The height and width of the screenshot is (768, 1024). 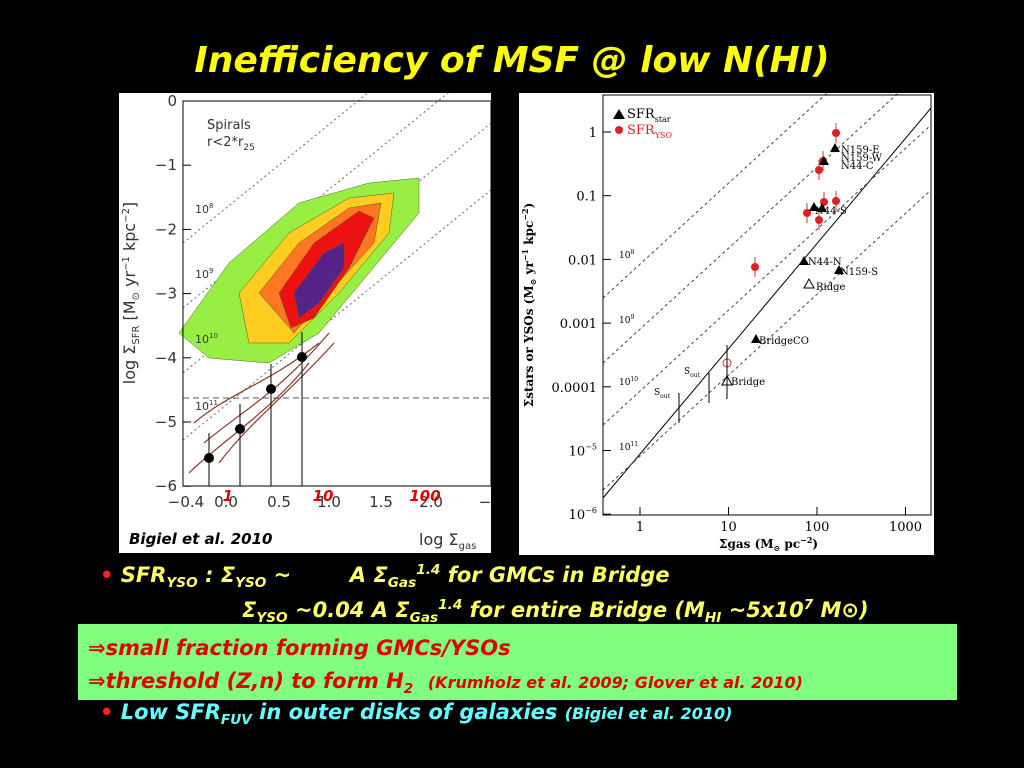 I want to click on x-tick-label: −0.4, so click(x=186, y=502).